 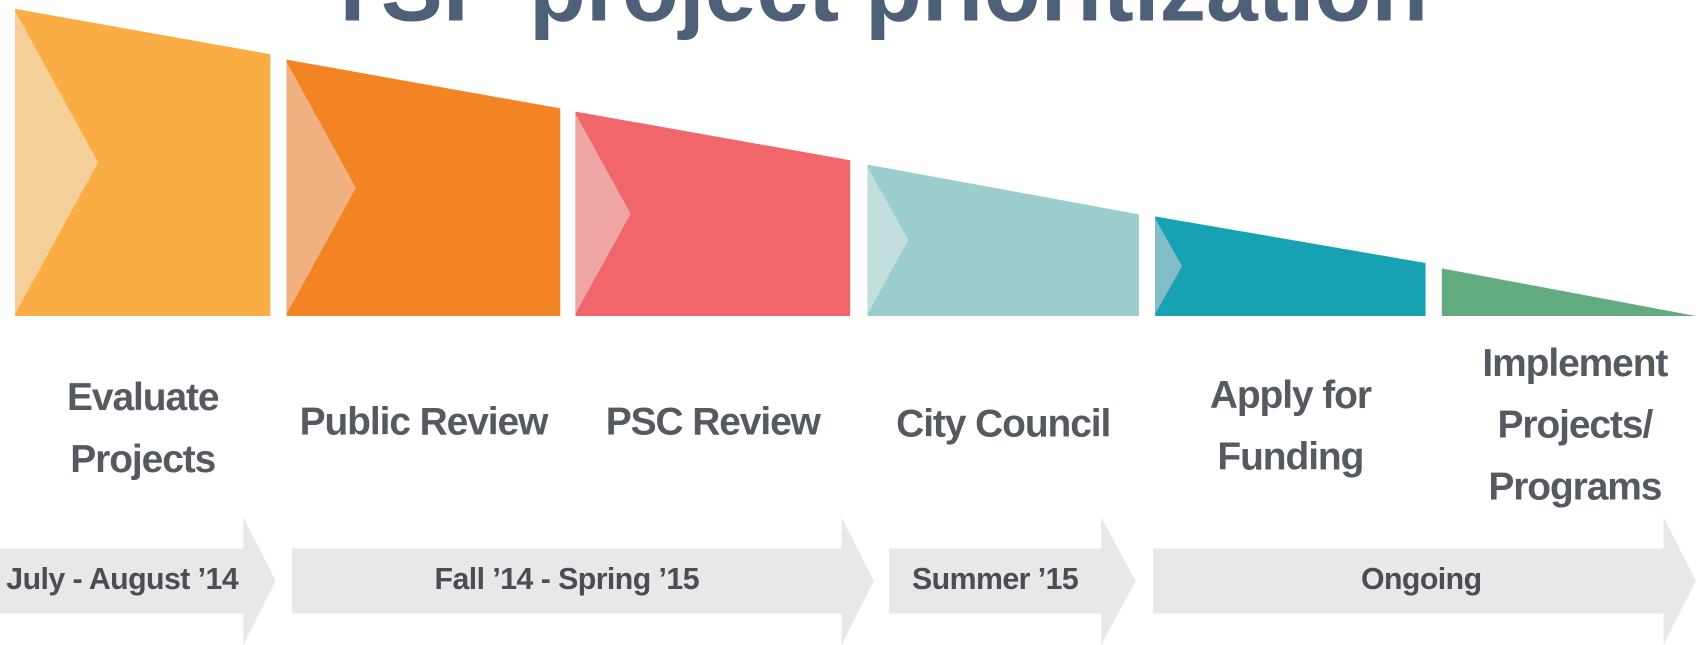 What do you see at coordinates (1290, 457) in the screenshot?
I see `stage-label: Funding` at bounding box center [1290, 457].